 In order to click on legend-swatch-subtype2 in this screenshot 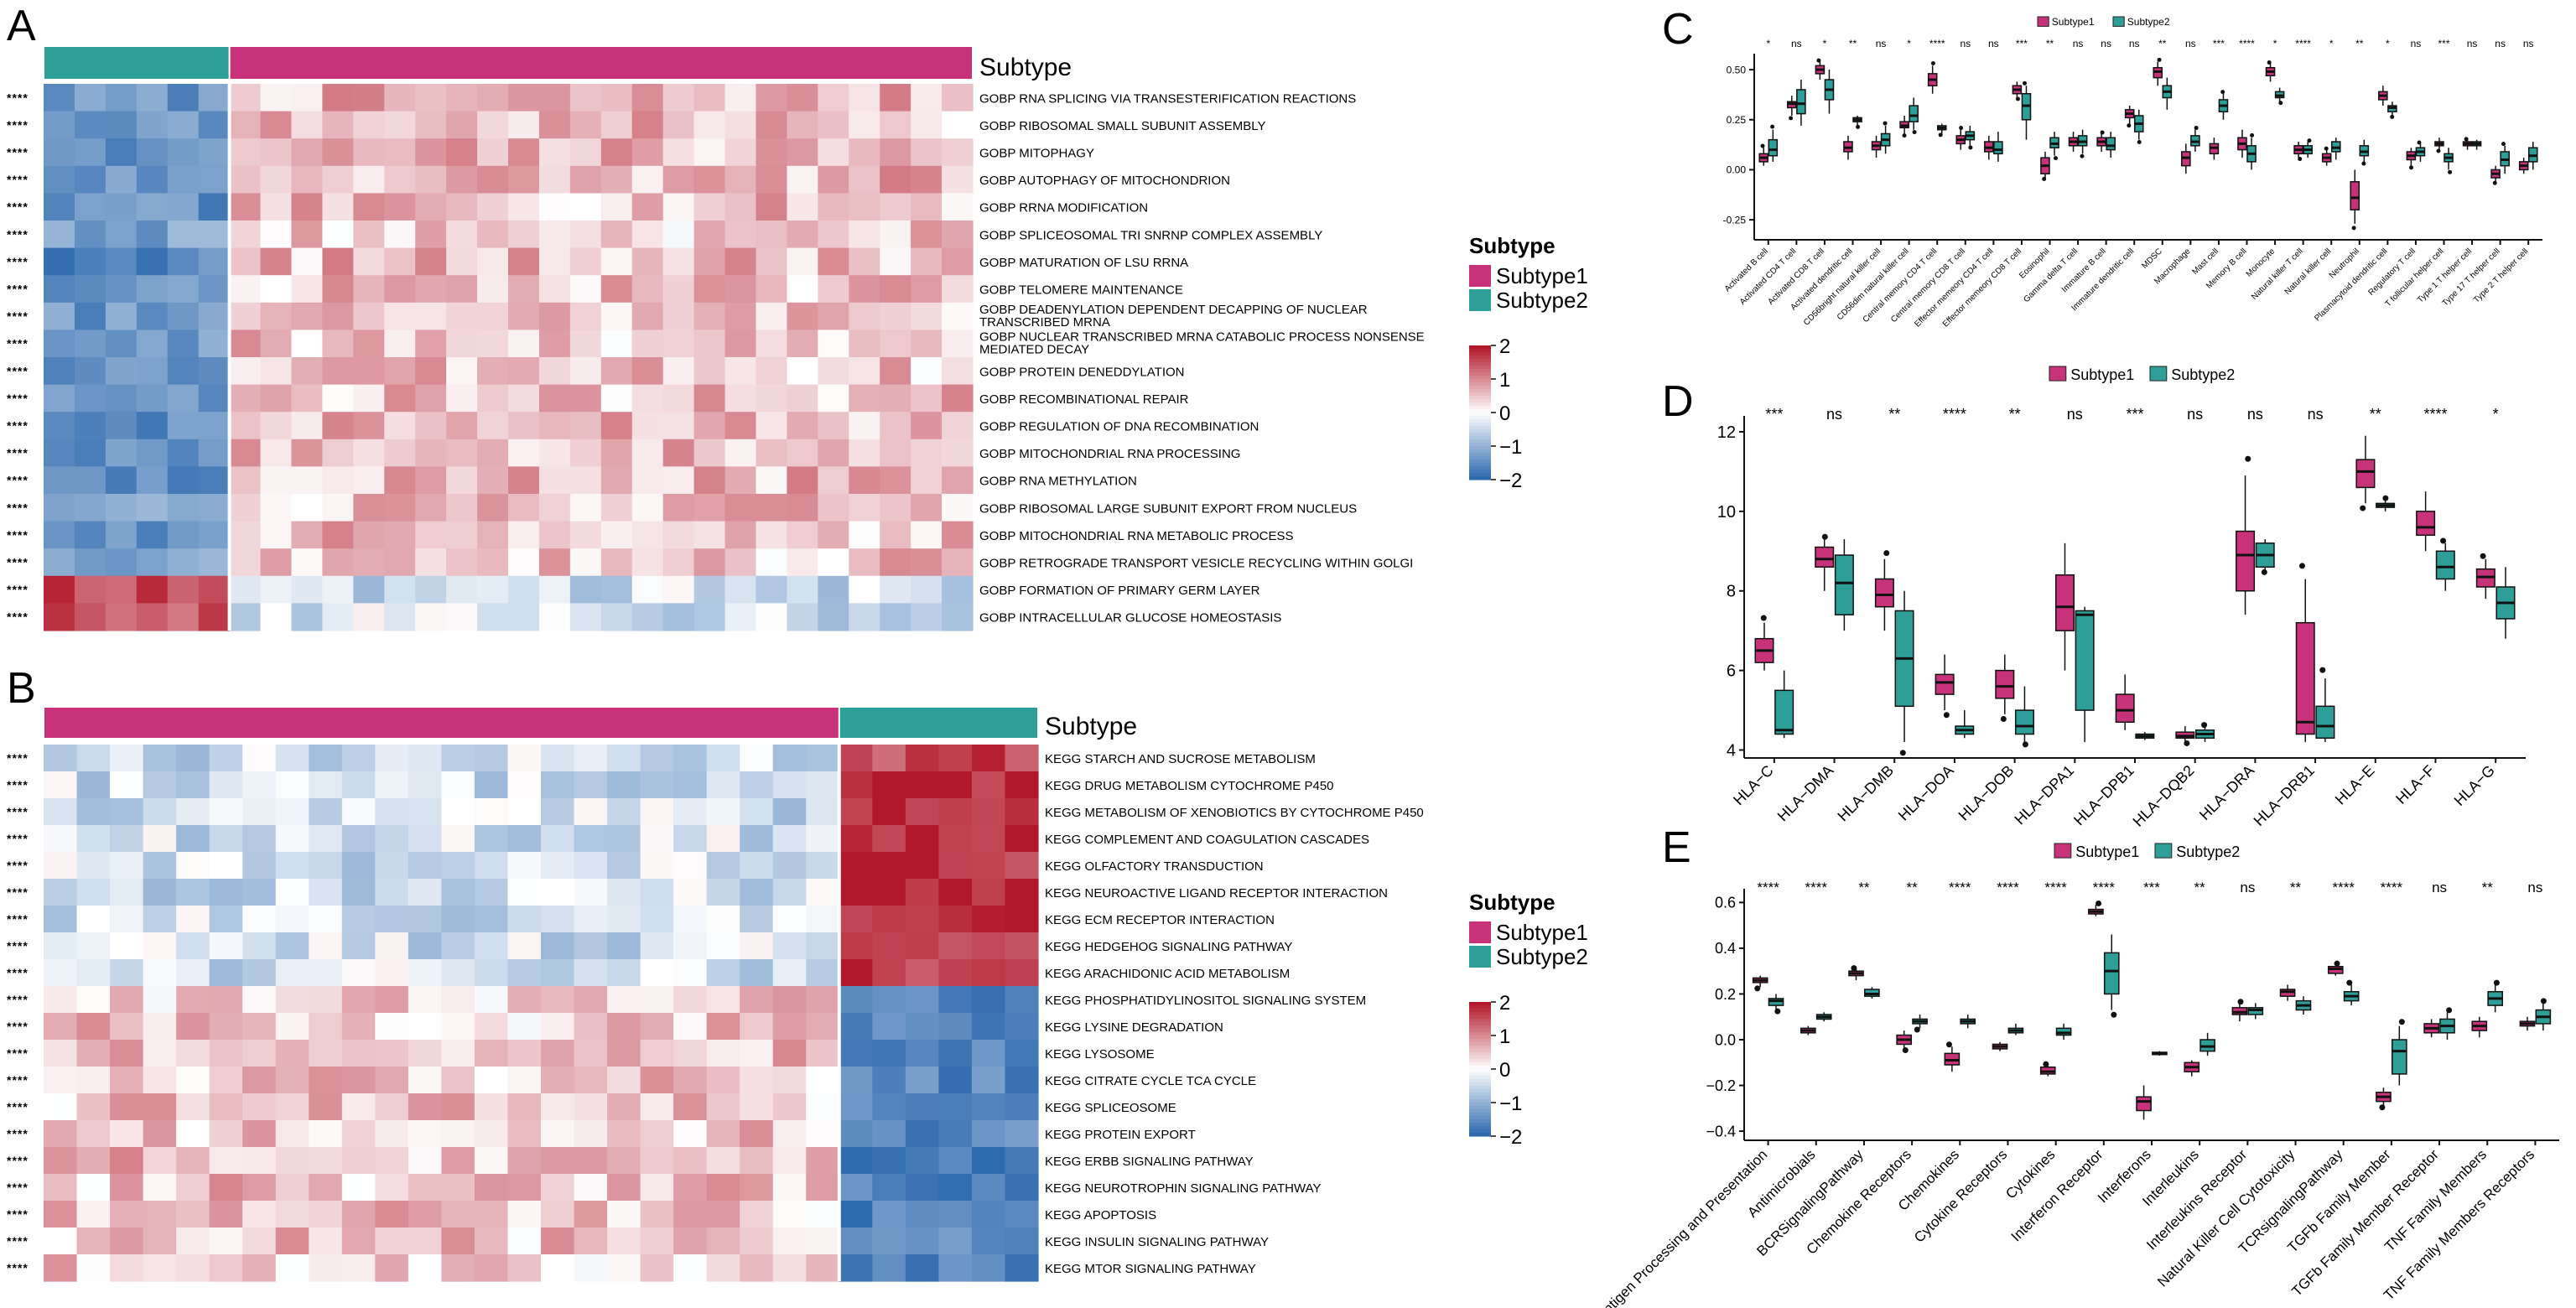, I will do `click(2118, 21)`.